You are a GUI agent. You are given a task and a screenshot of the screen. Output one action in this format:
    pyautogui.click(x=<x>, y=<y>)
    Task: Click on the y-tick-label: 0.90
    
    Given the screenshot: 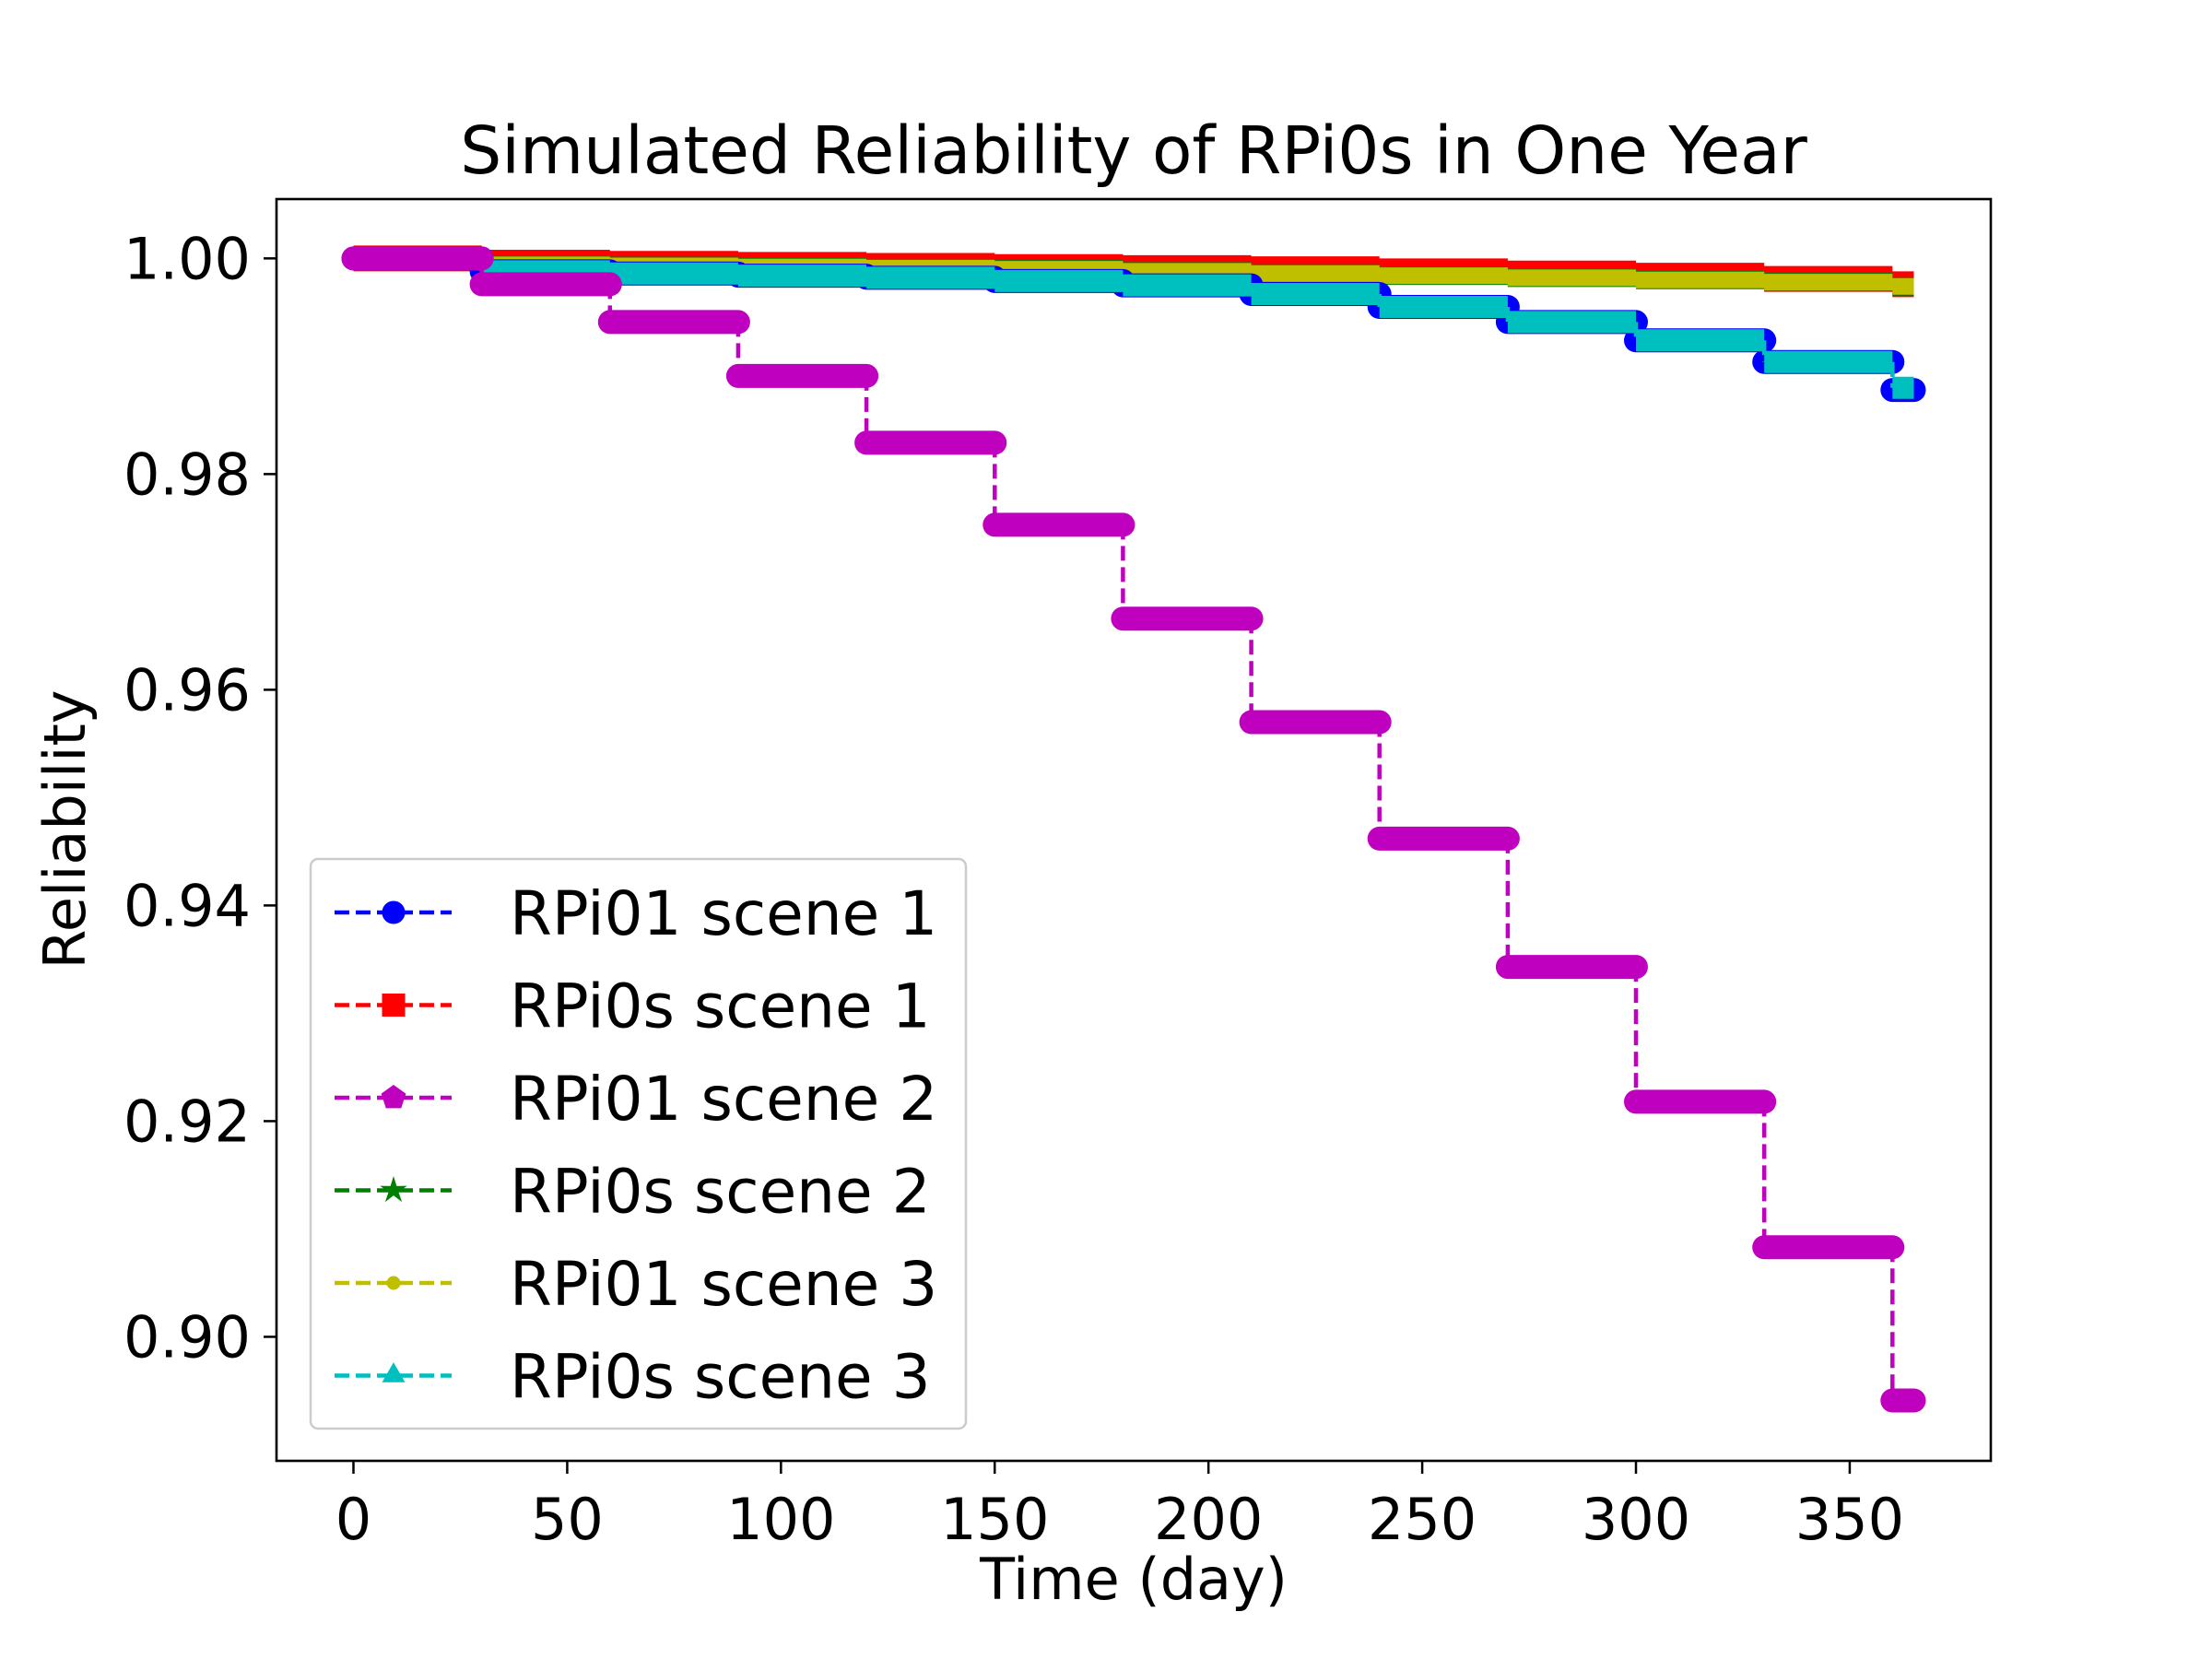 What is the action you would take?
    pyautogui.click(x=187, y=1337)
    